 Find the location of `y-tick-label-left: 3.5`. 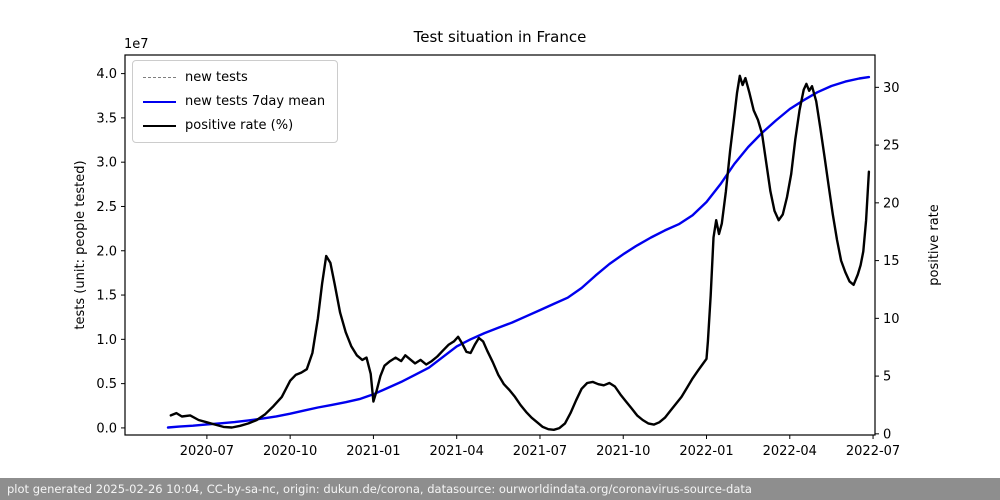

y-tick-label-left: 3.5 is located at coordinates (106, 118).